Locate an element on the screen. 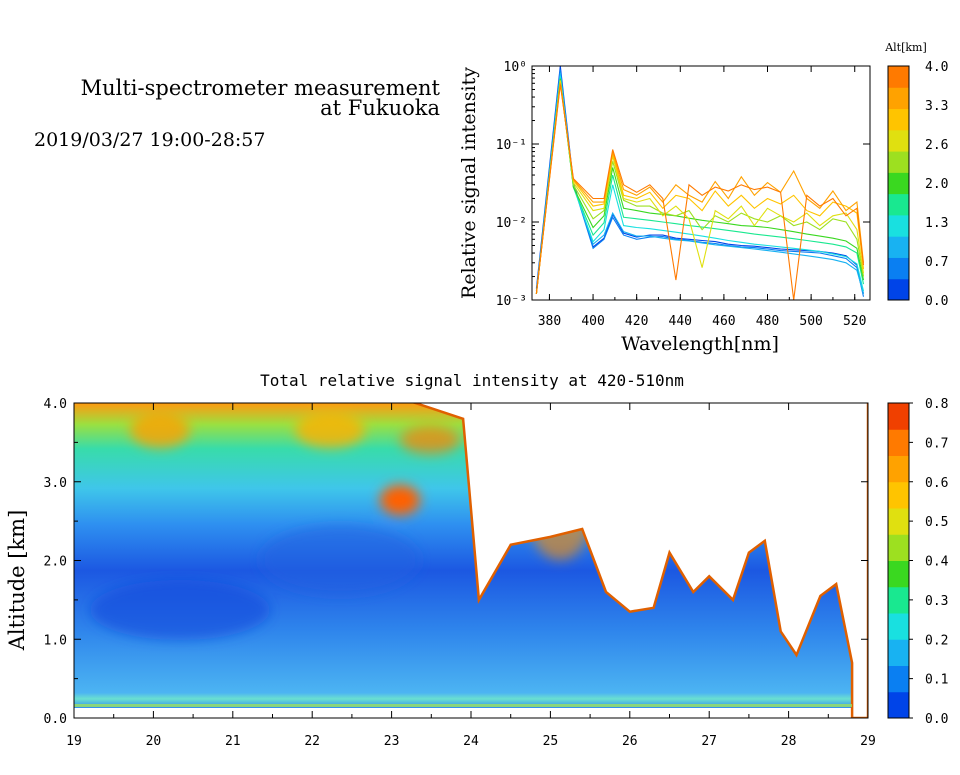  spectrum-y-tick-label: 10⁻² is located at coordinates (511, 223).